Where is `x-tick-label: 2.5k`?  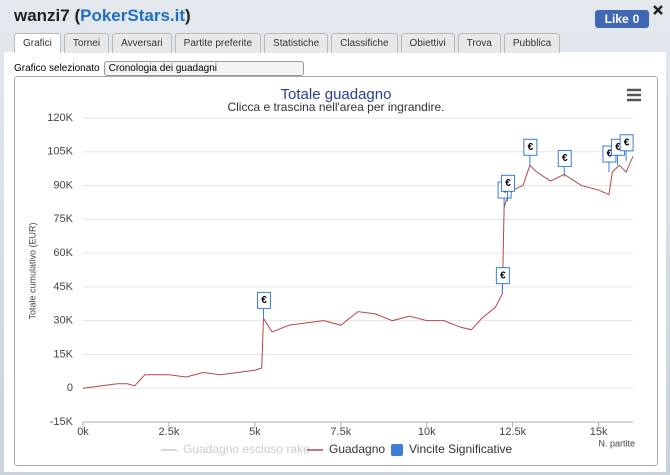 x-tick-label: 2.5k is located at coordinates (169, 432).